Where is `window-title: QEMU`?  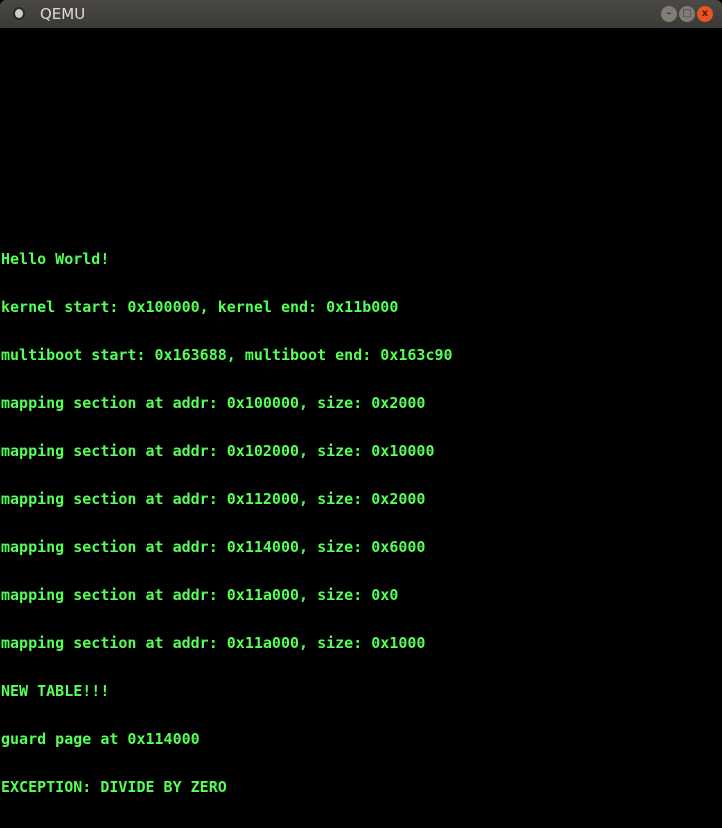 window-title: QEMU is located at coordinates (63, 14).